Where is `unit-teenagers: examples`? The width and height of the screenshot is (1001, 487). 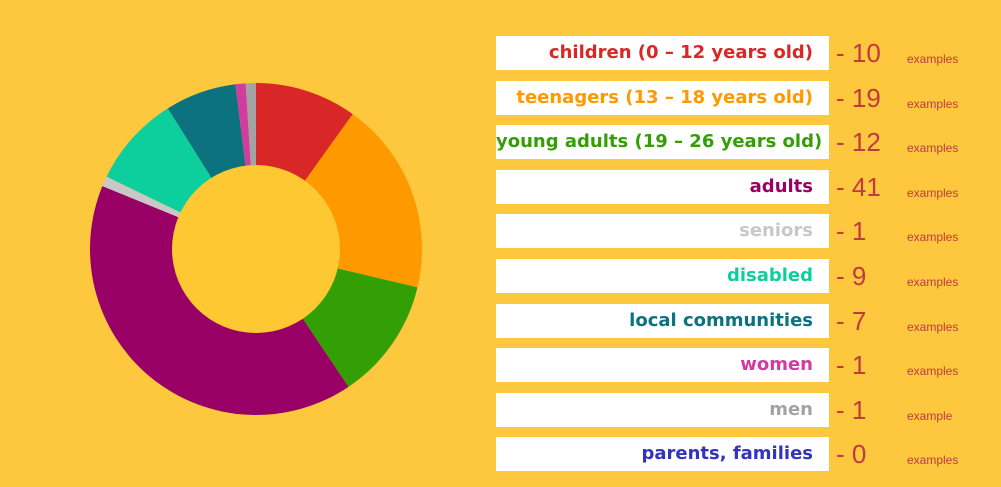
unit-teenagers: examples is located at coordinates (933, 103).